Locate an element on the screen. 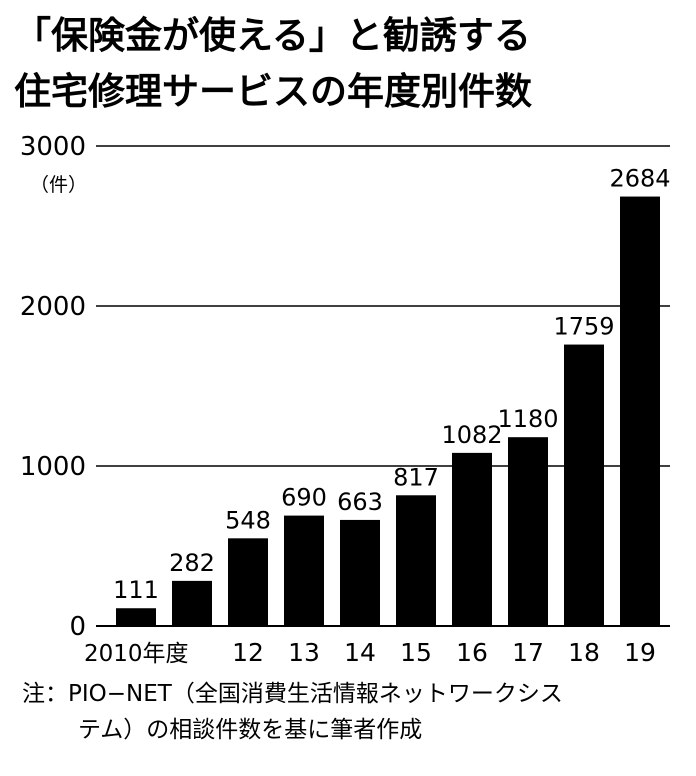  chart-title-line1: 「保険金が使える」と勧誘する is located at coordinates (272, 35).